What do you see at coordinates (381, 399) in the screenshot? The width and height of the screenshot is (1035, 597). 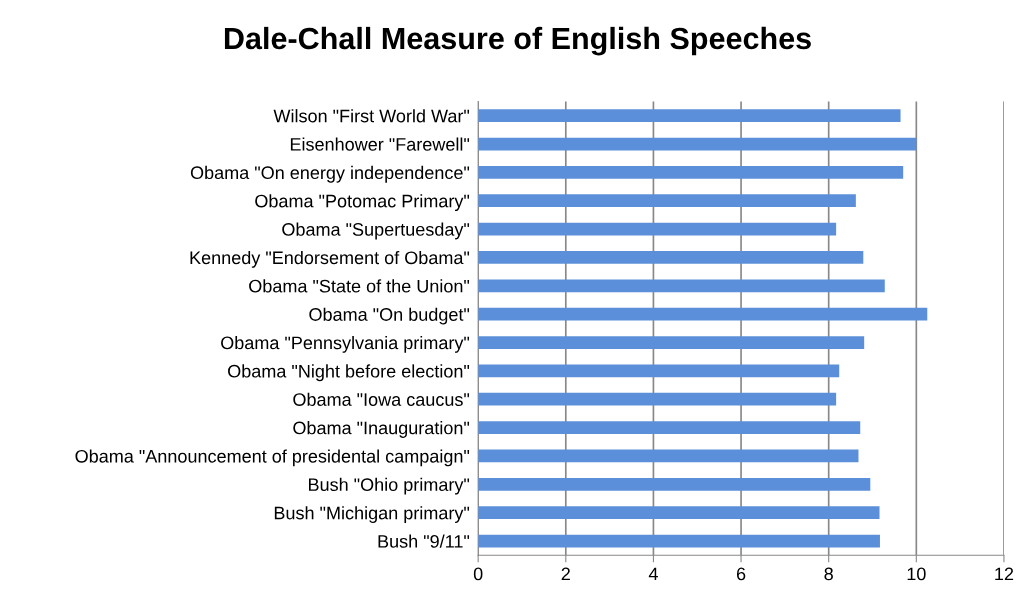 I see `y-tick-label: Obama "Iowa caucus"` at bounding box center [381, 399].